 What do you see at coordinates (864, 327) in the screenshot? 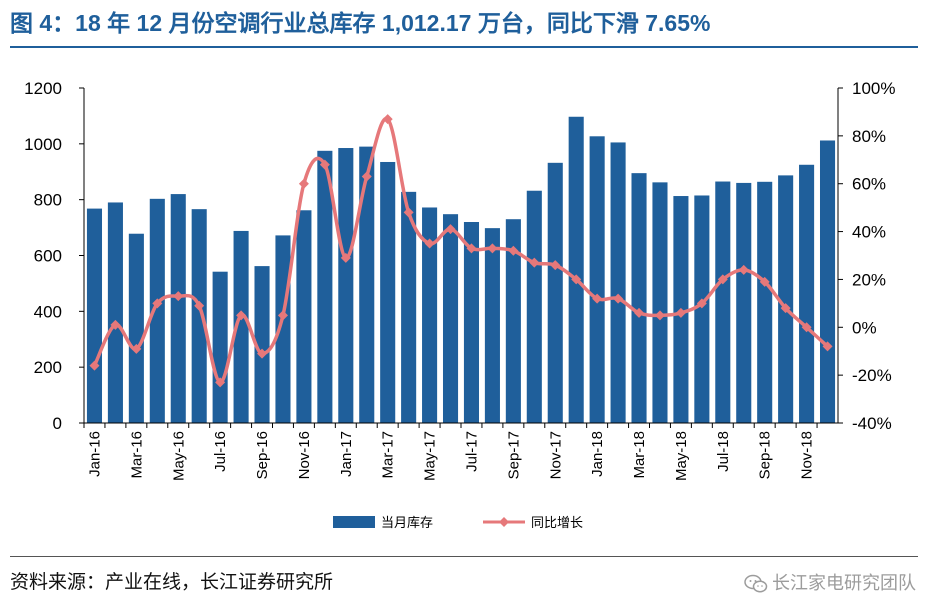
I see `y2-tick-label: 0%` at bounding box center [864, 327].